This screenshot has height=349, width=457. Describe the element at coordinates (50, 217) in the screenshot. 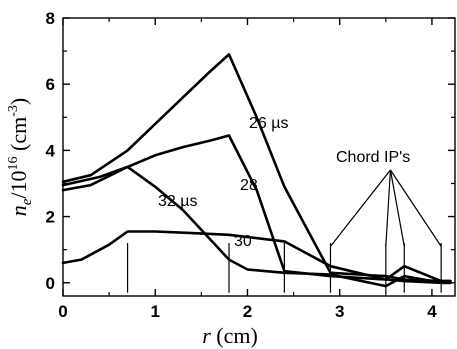

I see `y-tick-label: 2` at that location.